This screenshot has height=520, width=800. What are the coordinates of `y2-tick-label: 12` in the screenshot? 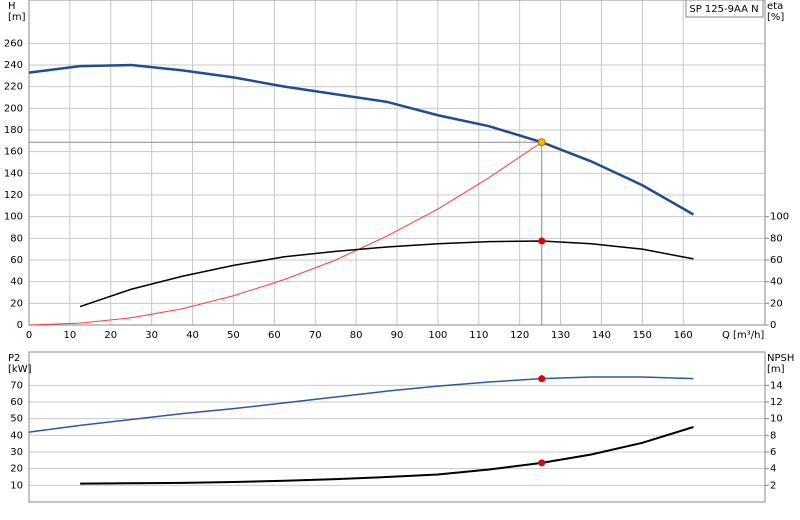 It's located at (776, 402).